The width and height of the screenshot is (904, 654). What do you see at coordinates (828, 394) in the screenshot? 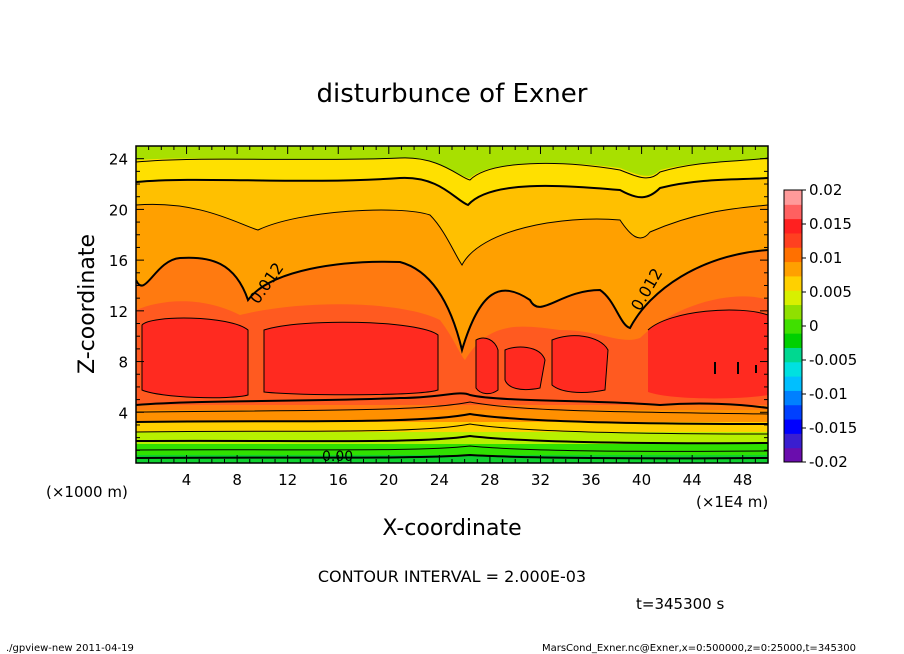
I see `colorbar-label: -0.01` at bounding box center [828, 394].